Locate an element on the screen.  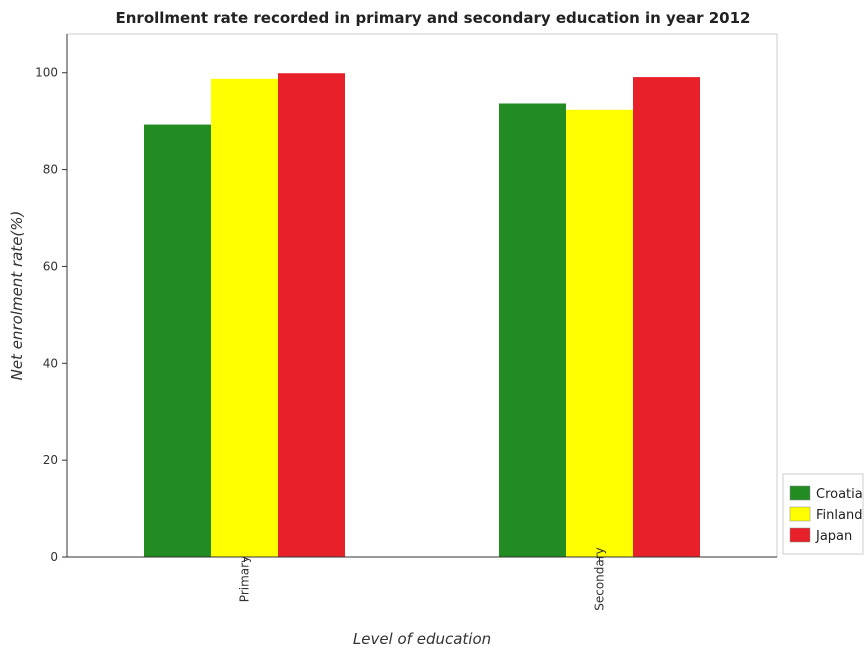
bar-croatia-secondary is located at coordinates (532, 330).